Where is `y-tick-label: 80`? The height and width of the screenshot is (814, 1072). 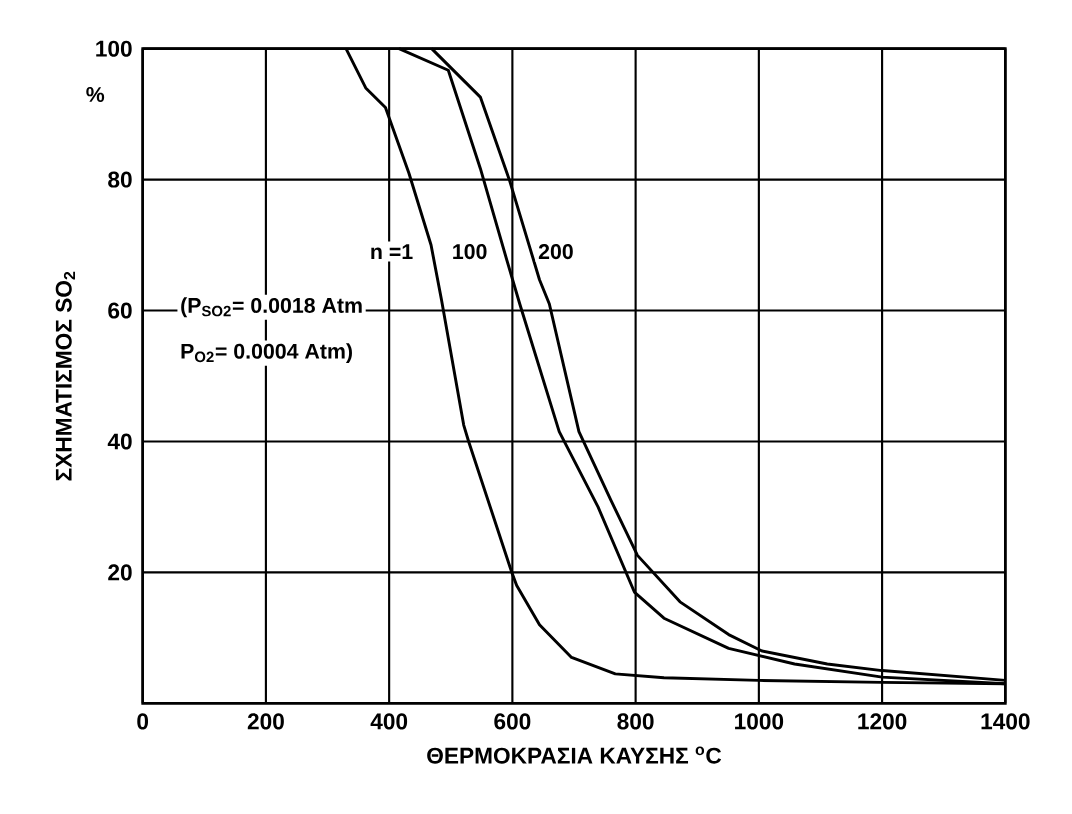
y-tick-label: 80 is located at coordinates (120, 179).